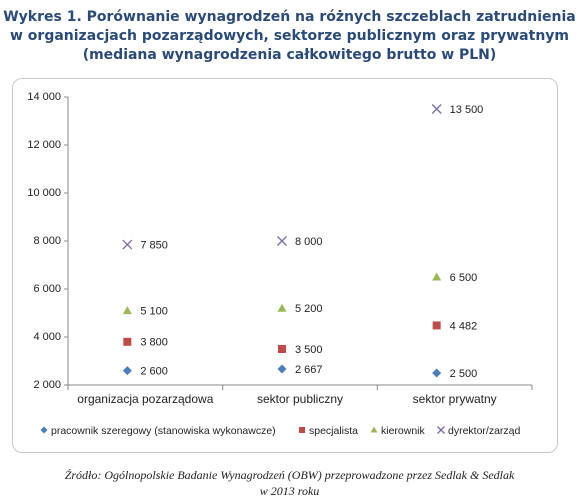 Image resolution: width=579 pixels, height=501 pixels. What do you see at coordinates (154, 372) in the screenshot?
I see `data-label: 2 600` at bounding box center [154, 372].